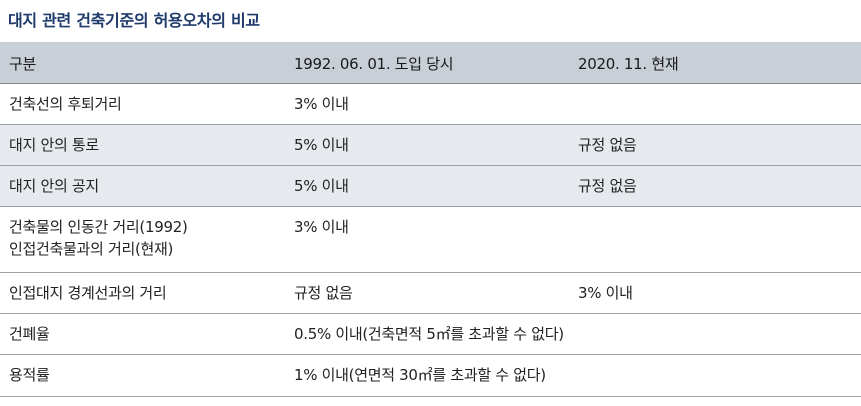 This screenshot has height=406, width=861. Describe the element at coordinates (29, 375) in the screenshot. I see `row-label: 용적률` at that location.